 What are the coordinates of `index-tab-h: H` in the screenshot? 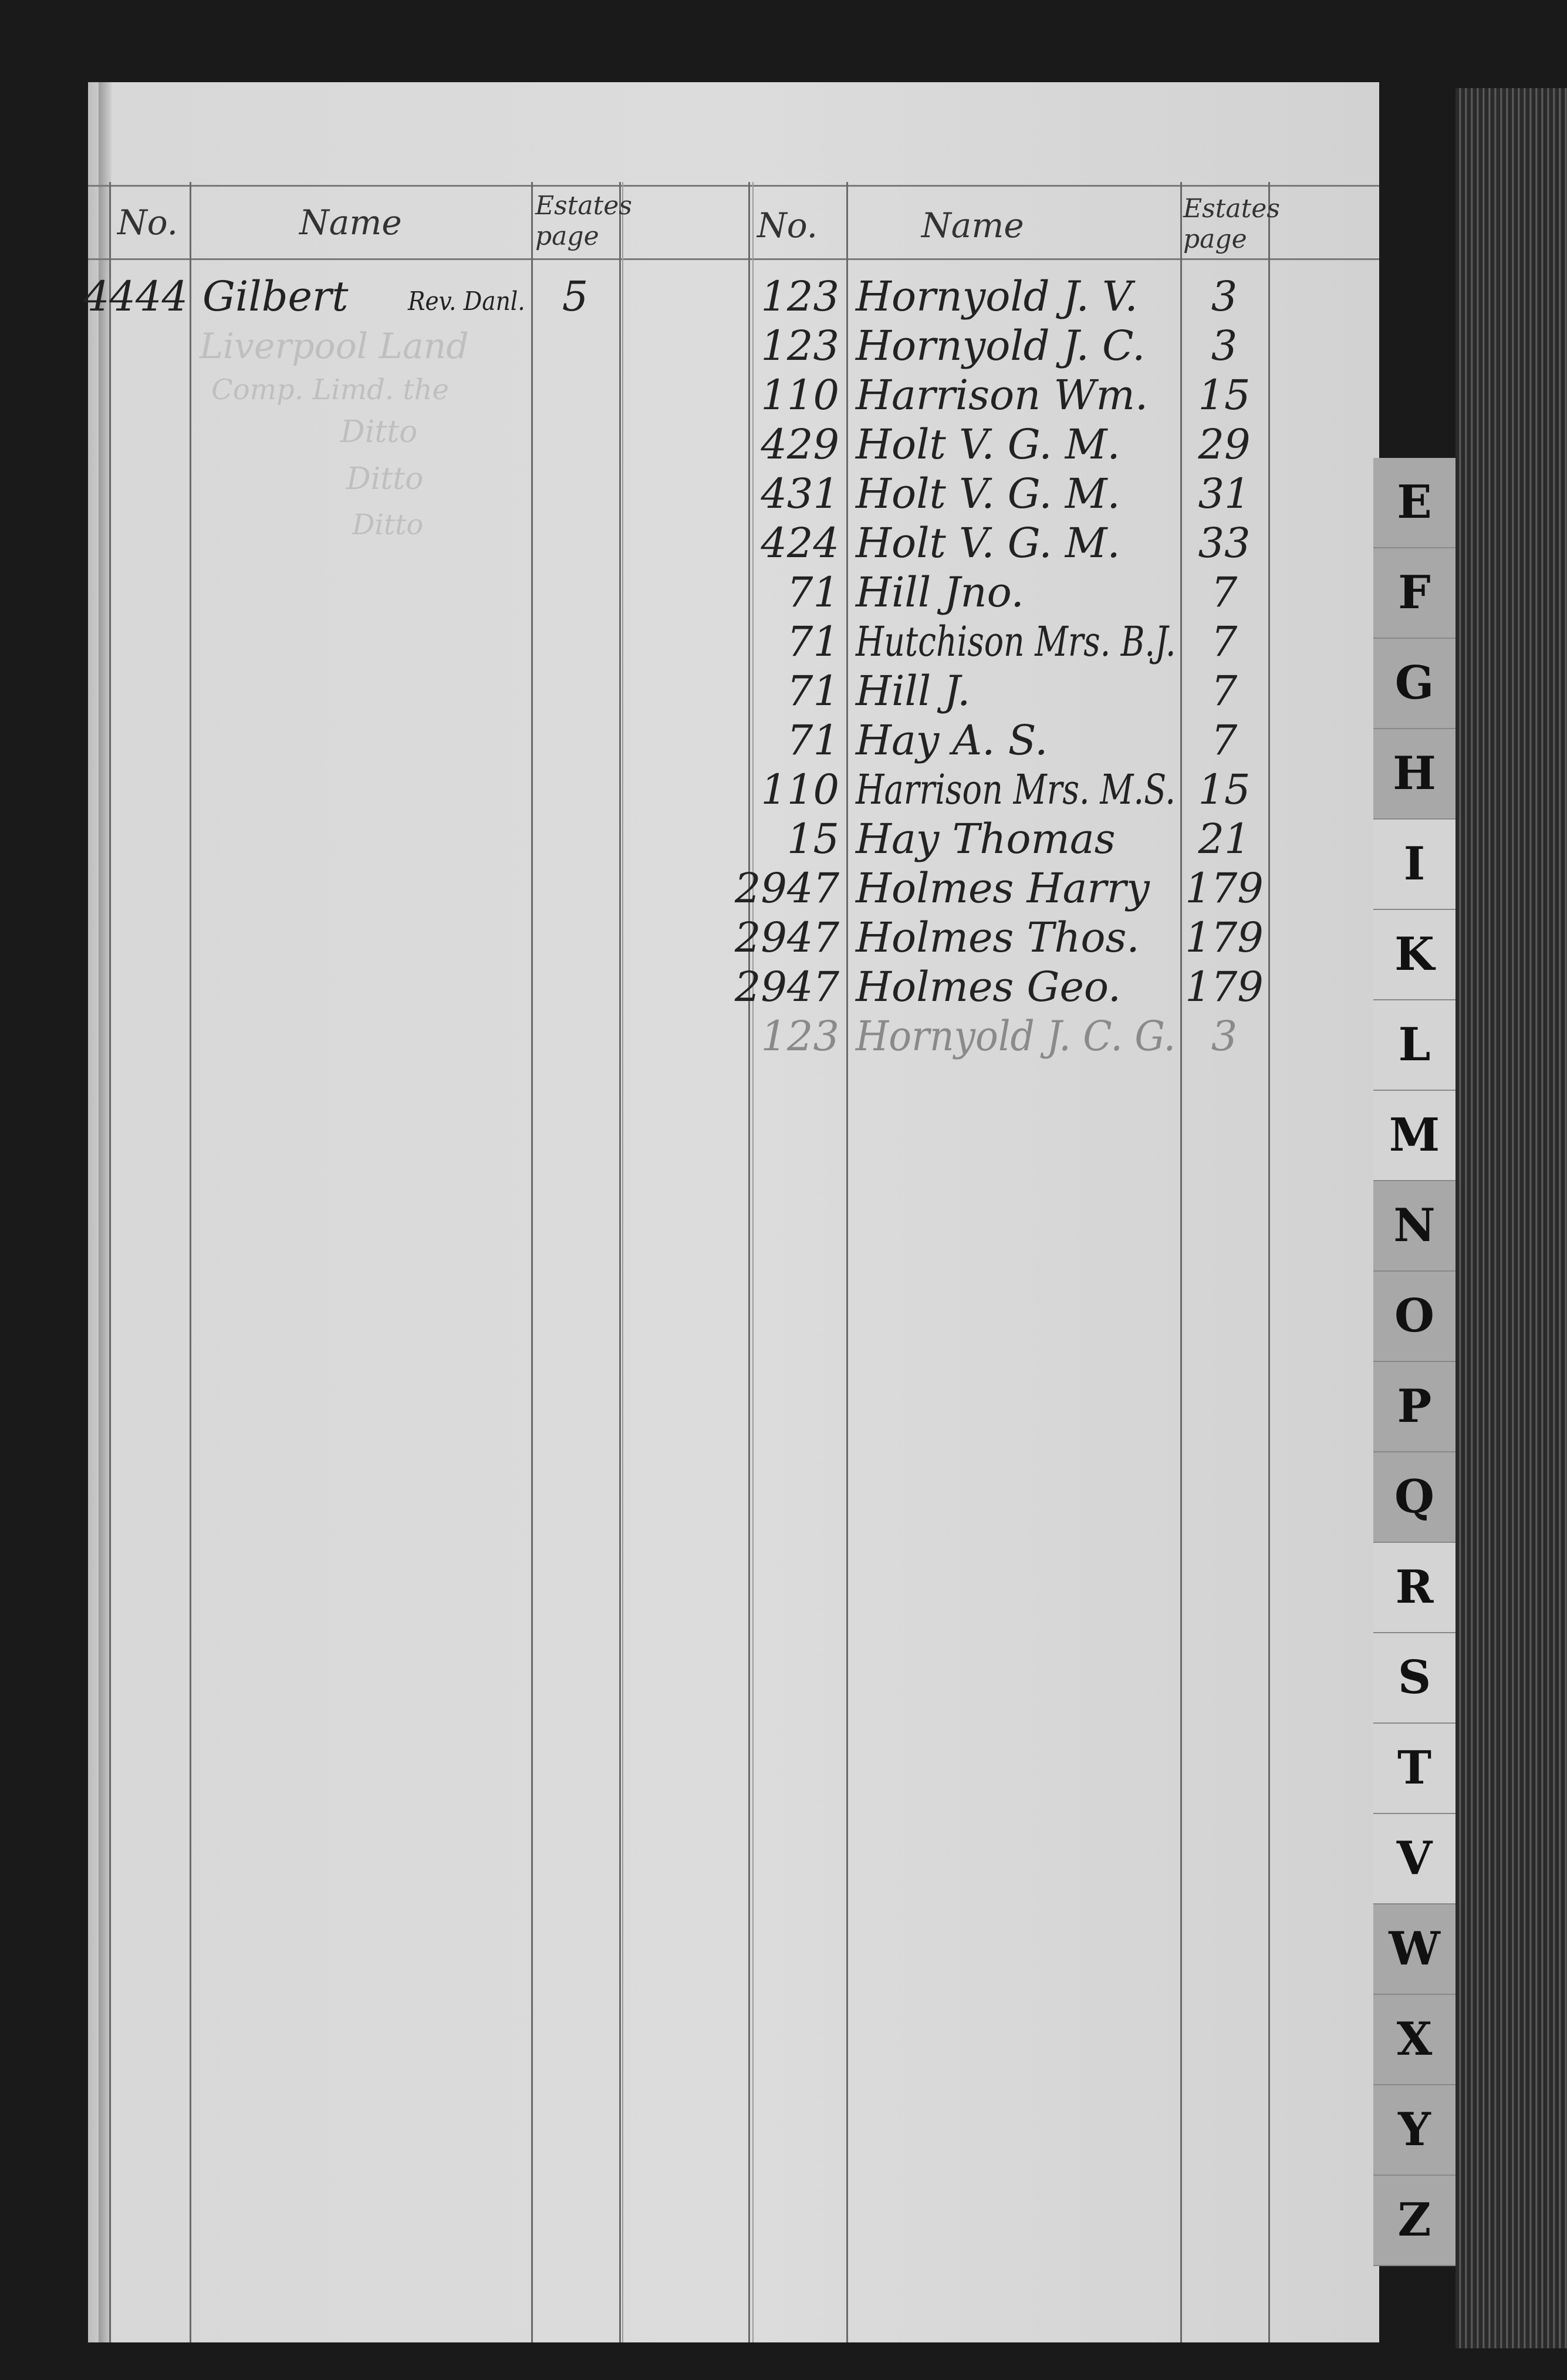 It's located at (1414, 774).